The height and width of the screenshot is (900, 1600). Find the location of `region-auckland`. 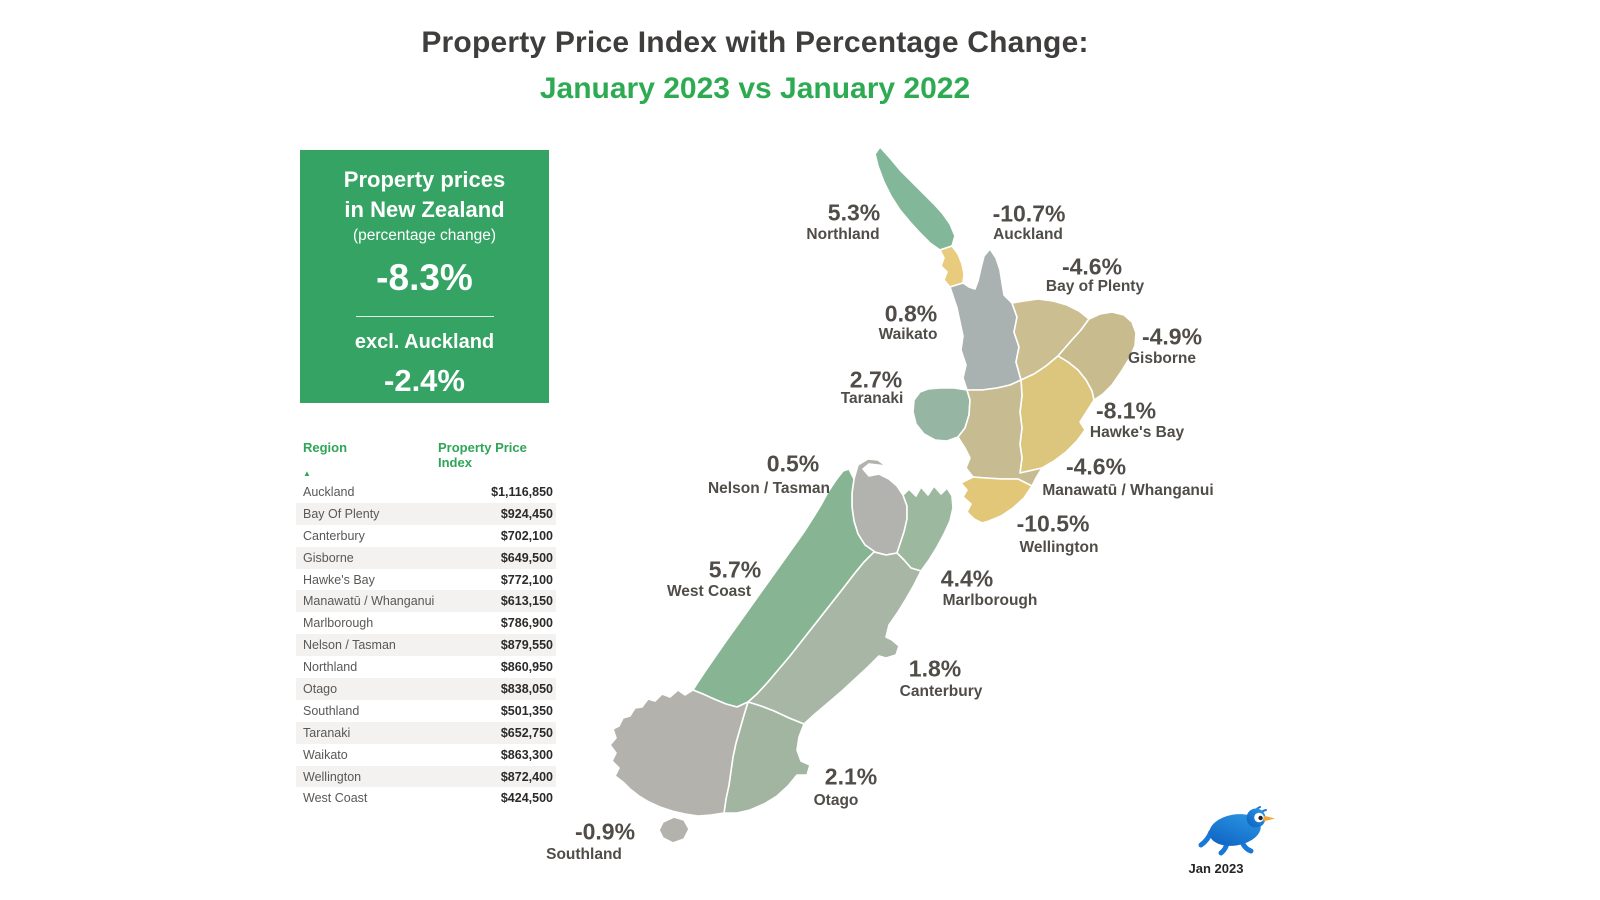

region-auckland is located at coordinates (952, 266).